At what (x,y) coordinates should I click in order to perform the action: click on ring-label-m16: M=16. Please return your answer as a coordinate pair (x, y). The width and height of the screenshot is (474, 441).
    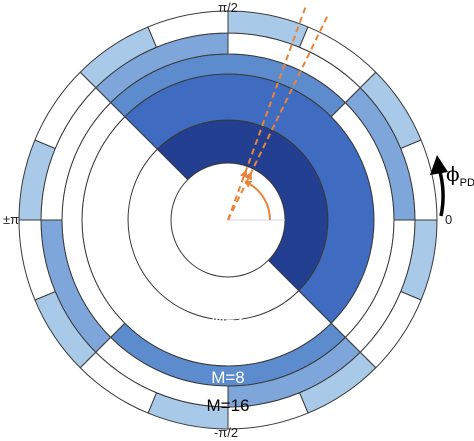
    Looking at the image, I should click on (228, 405).